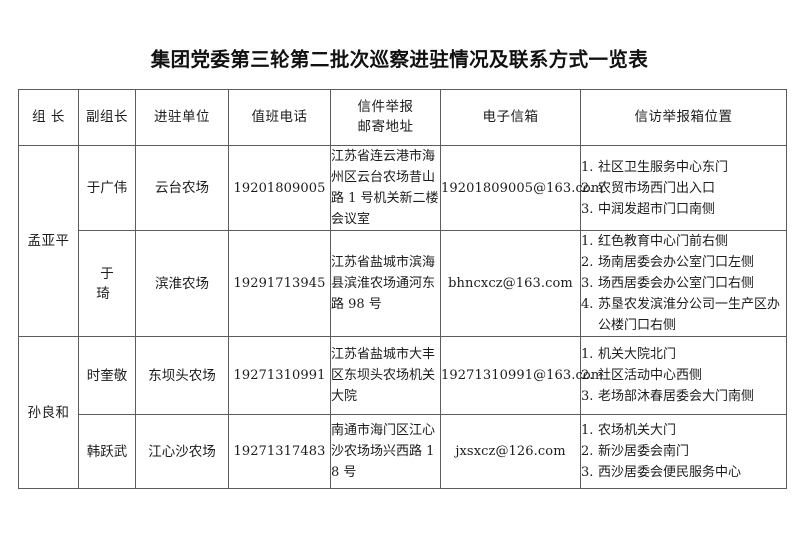 Image resolution: width=799 pixels, height=533 pixels. I want to click on box-location-text: 中润发超市门口南侧, so click(657, 209).